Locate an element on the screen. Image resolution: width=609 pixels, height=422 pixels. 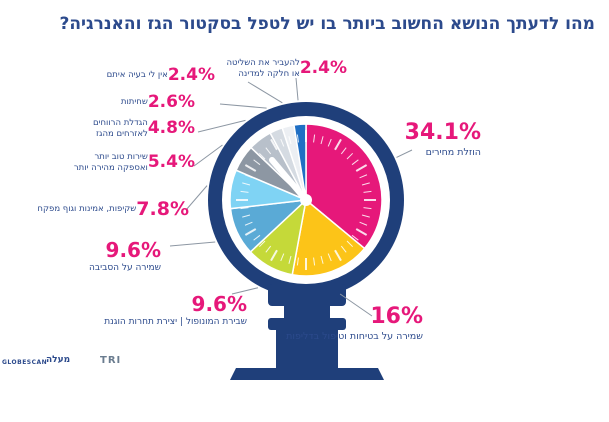
label-slice-6: 4.8%הגדלת הרווחים לאזרחים מהגז is located at coordinates (141, 128).